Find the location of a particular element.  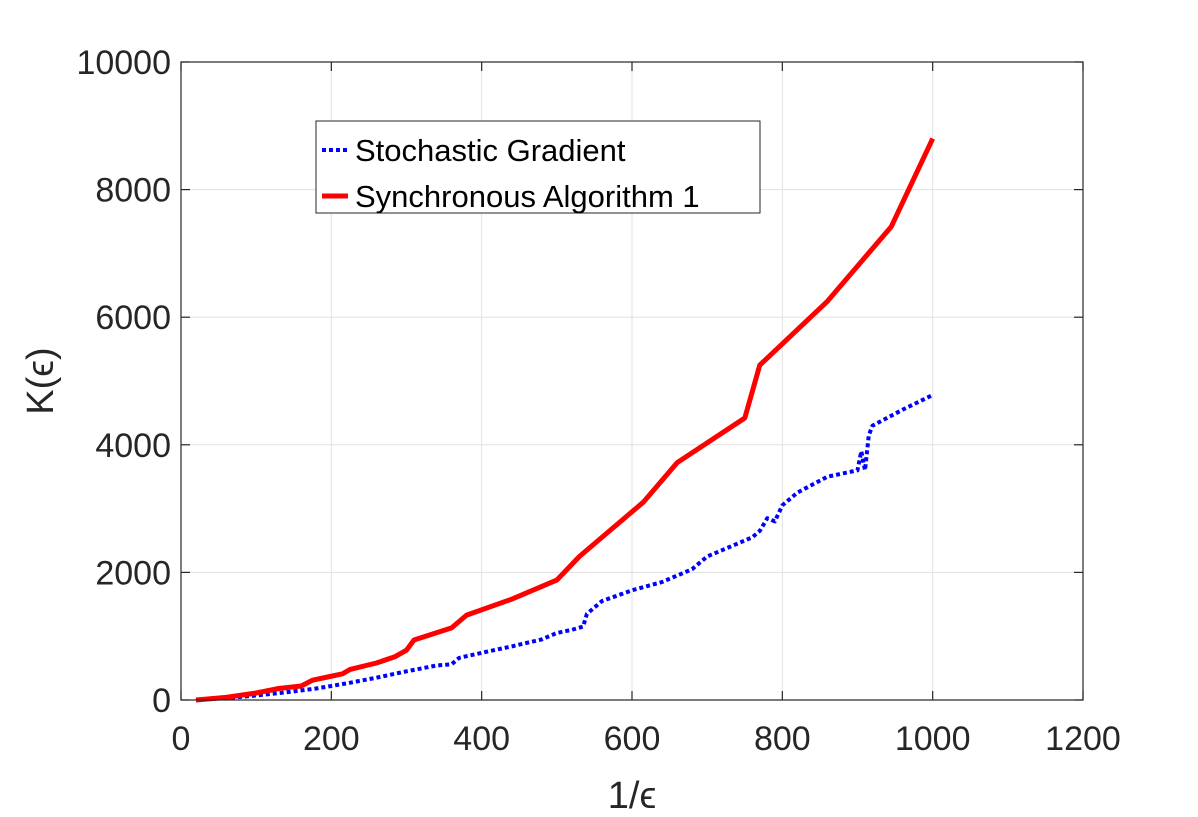

y-tick-label: 8000 is located at coordinates (133, 191).